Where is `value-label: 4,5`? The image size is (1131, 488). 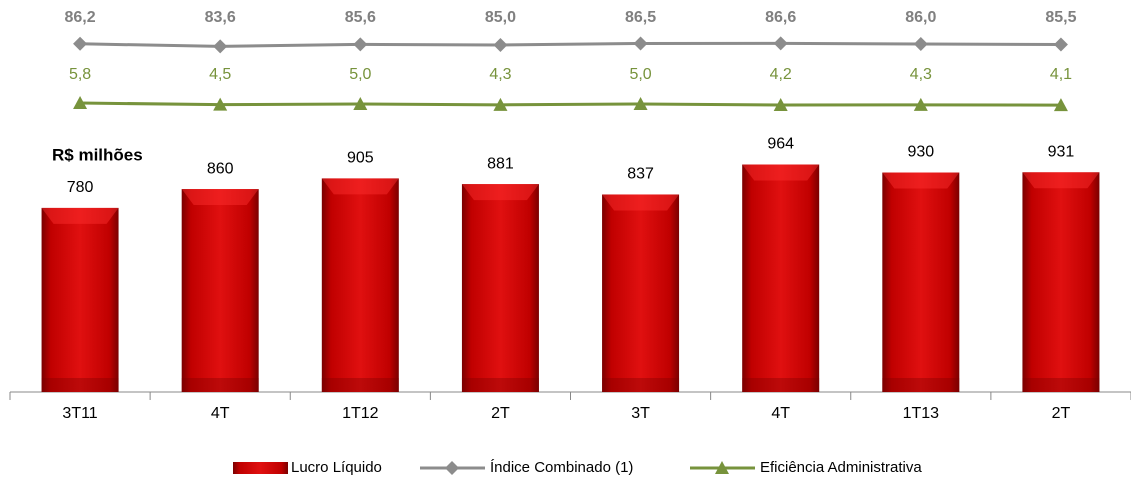 value-label: 4,5 is located at coordinates (220, 74).